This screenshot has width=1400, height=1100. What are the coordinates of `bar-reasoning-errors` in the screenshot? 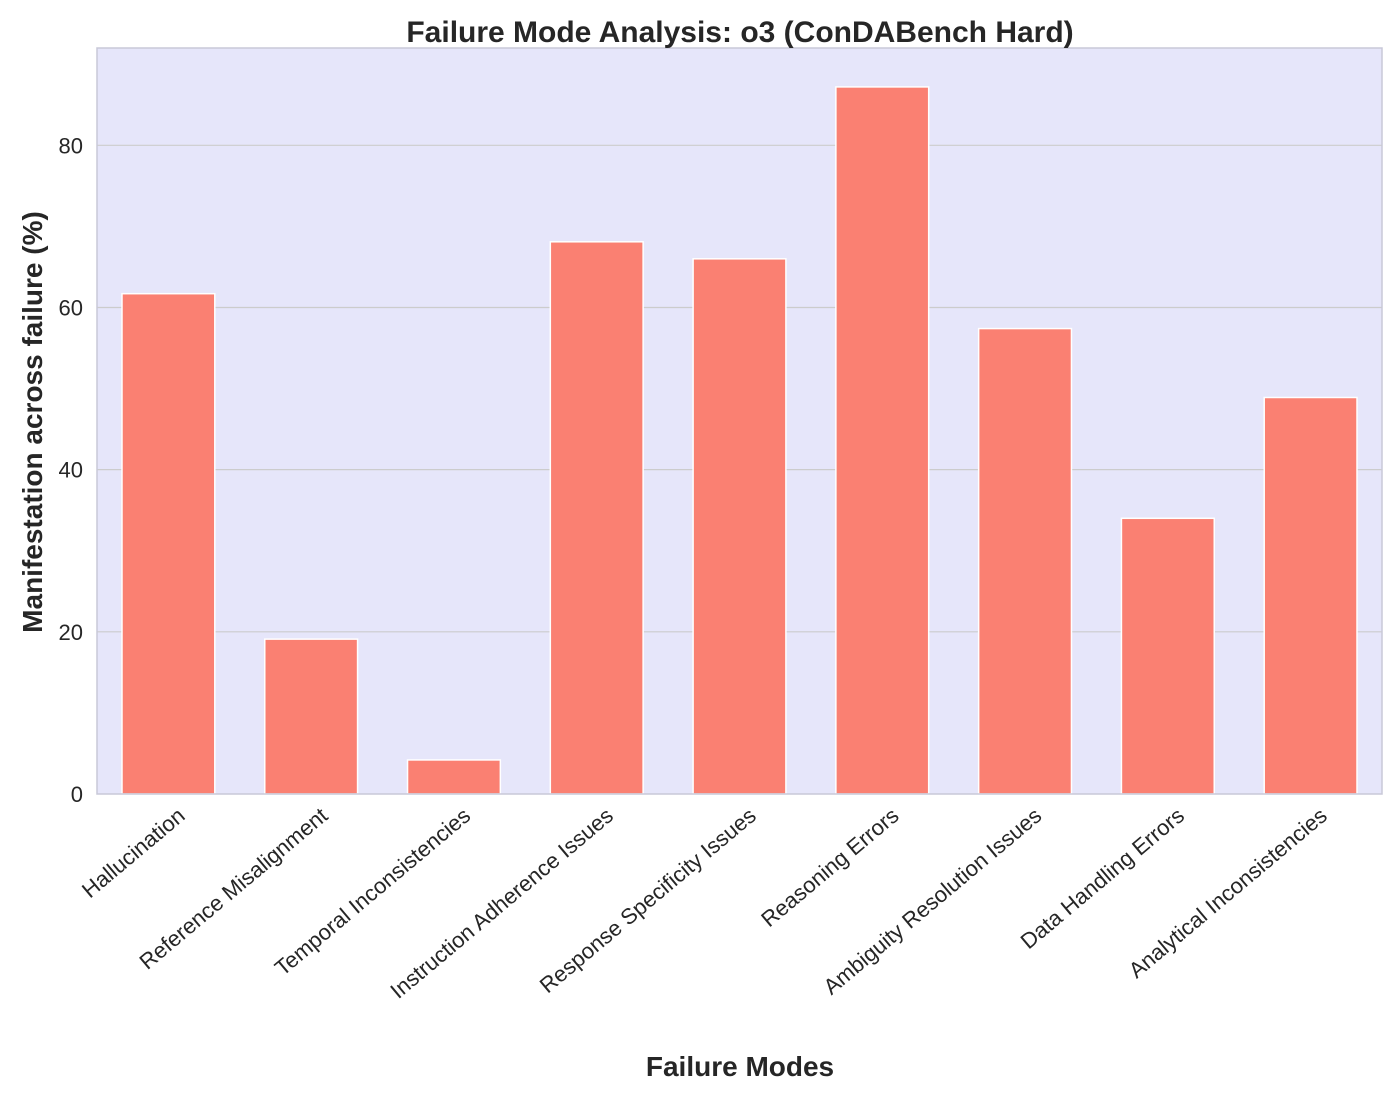 It's located at (882, 440).